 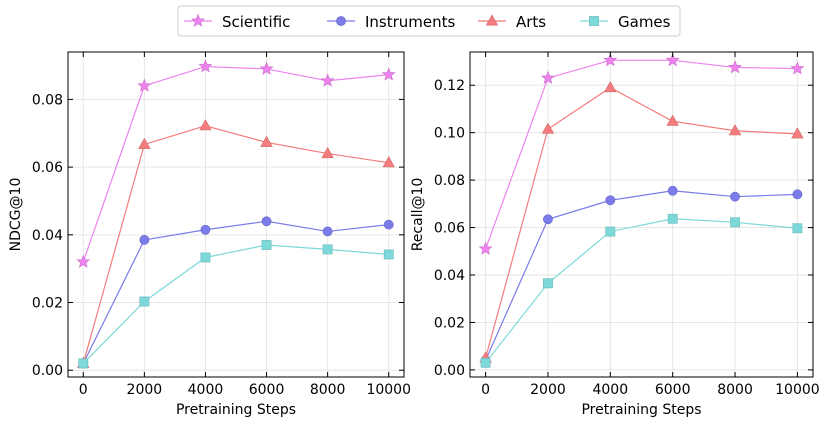 What do you see at coordinates (267, 390) in the screenshot?
I see `ndcg-xtick-label-3: 6000` at bounding box center [267, 390].